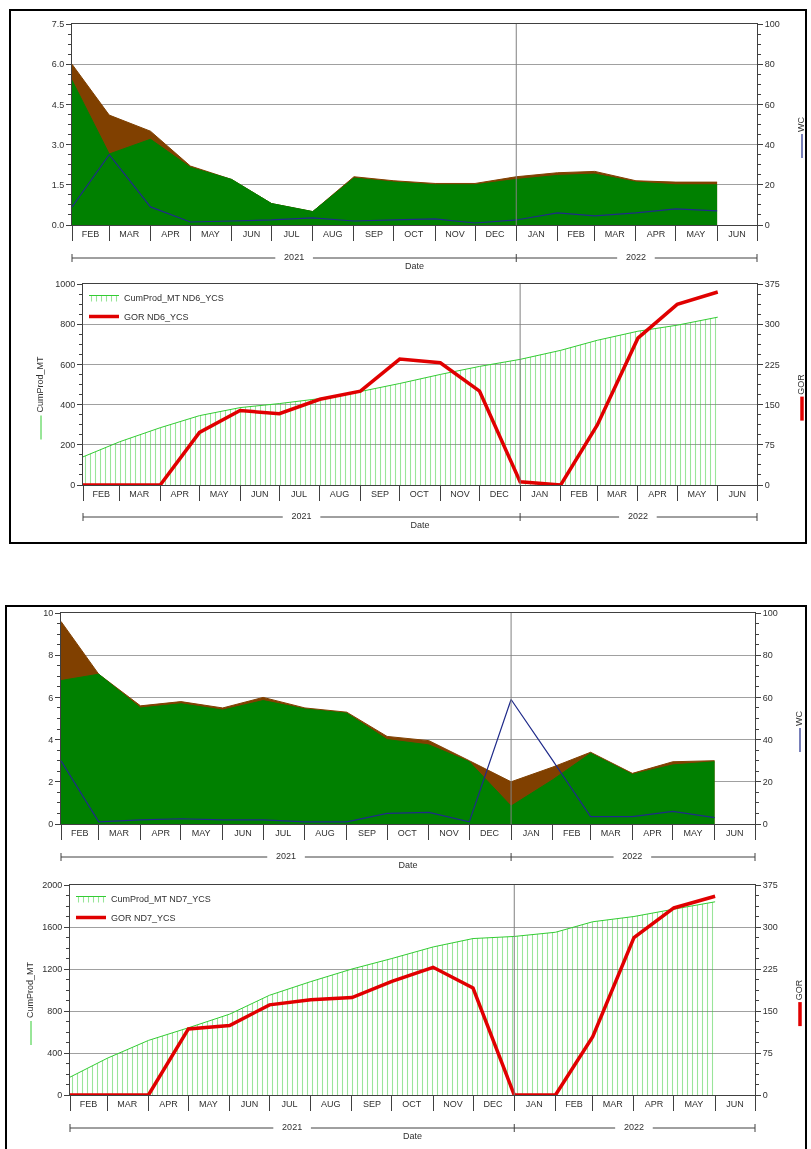 This screenshot has width=811, height=1149. I want to click on y-tick-label: 1.5, so click(58, 184).